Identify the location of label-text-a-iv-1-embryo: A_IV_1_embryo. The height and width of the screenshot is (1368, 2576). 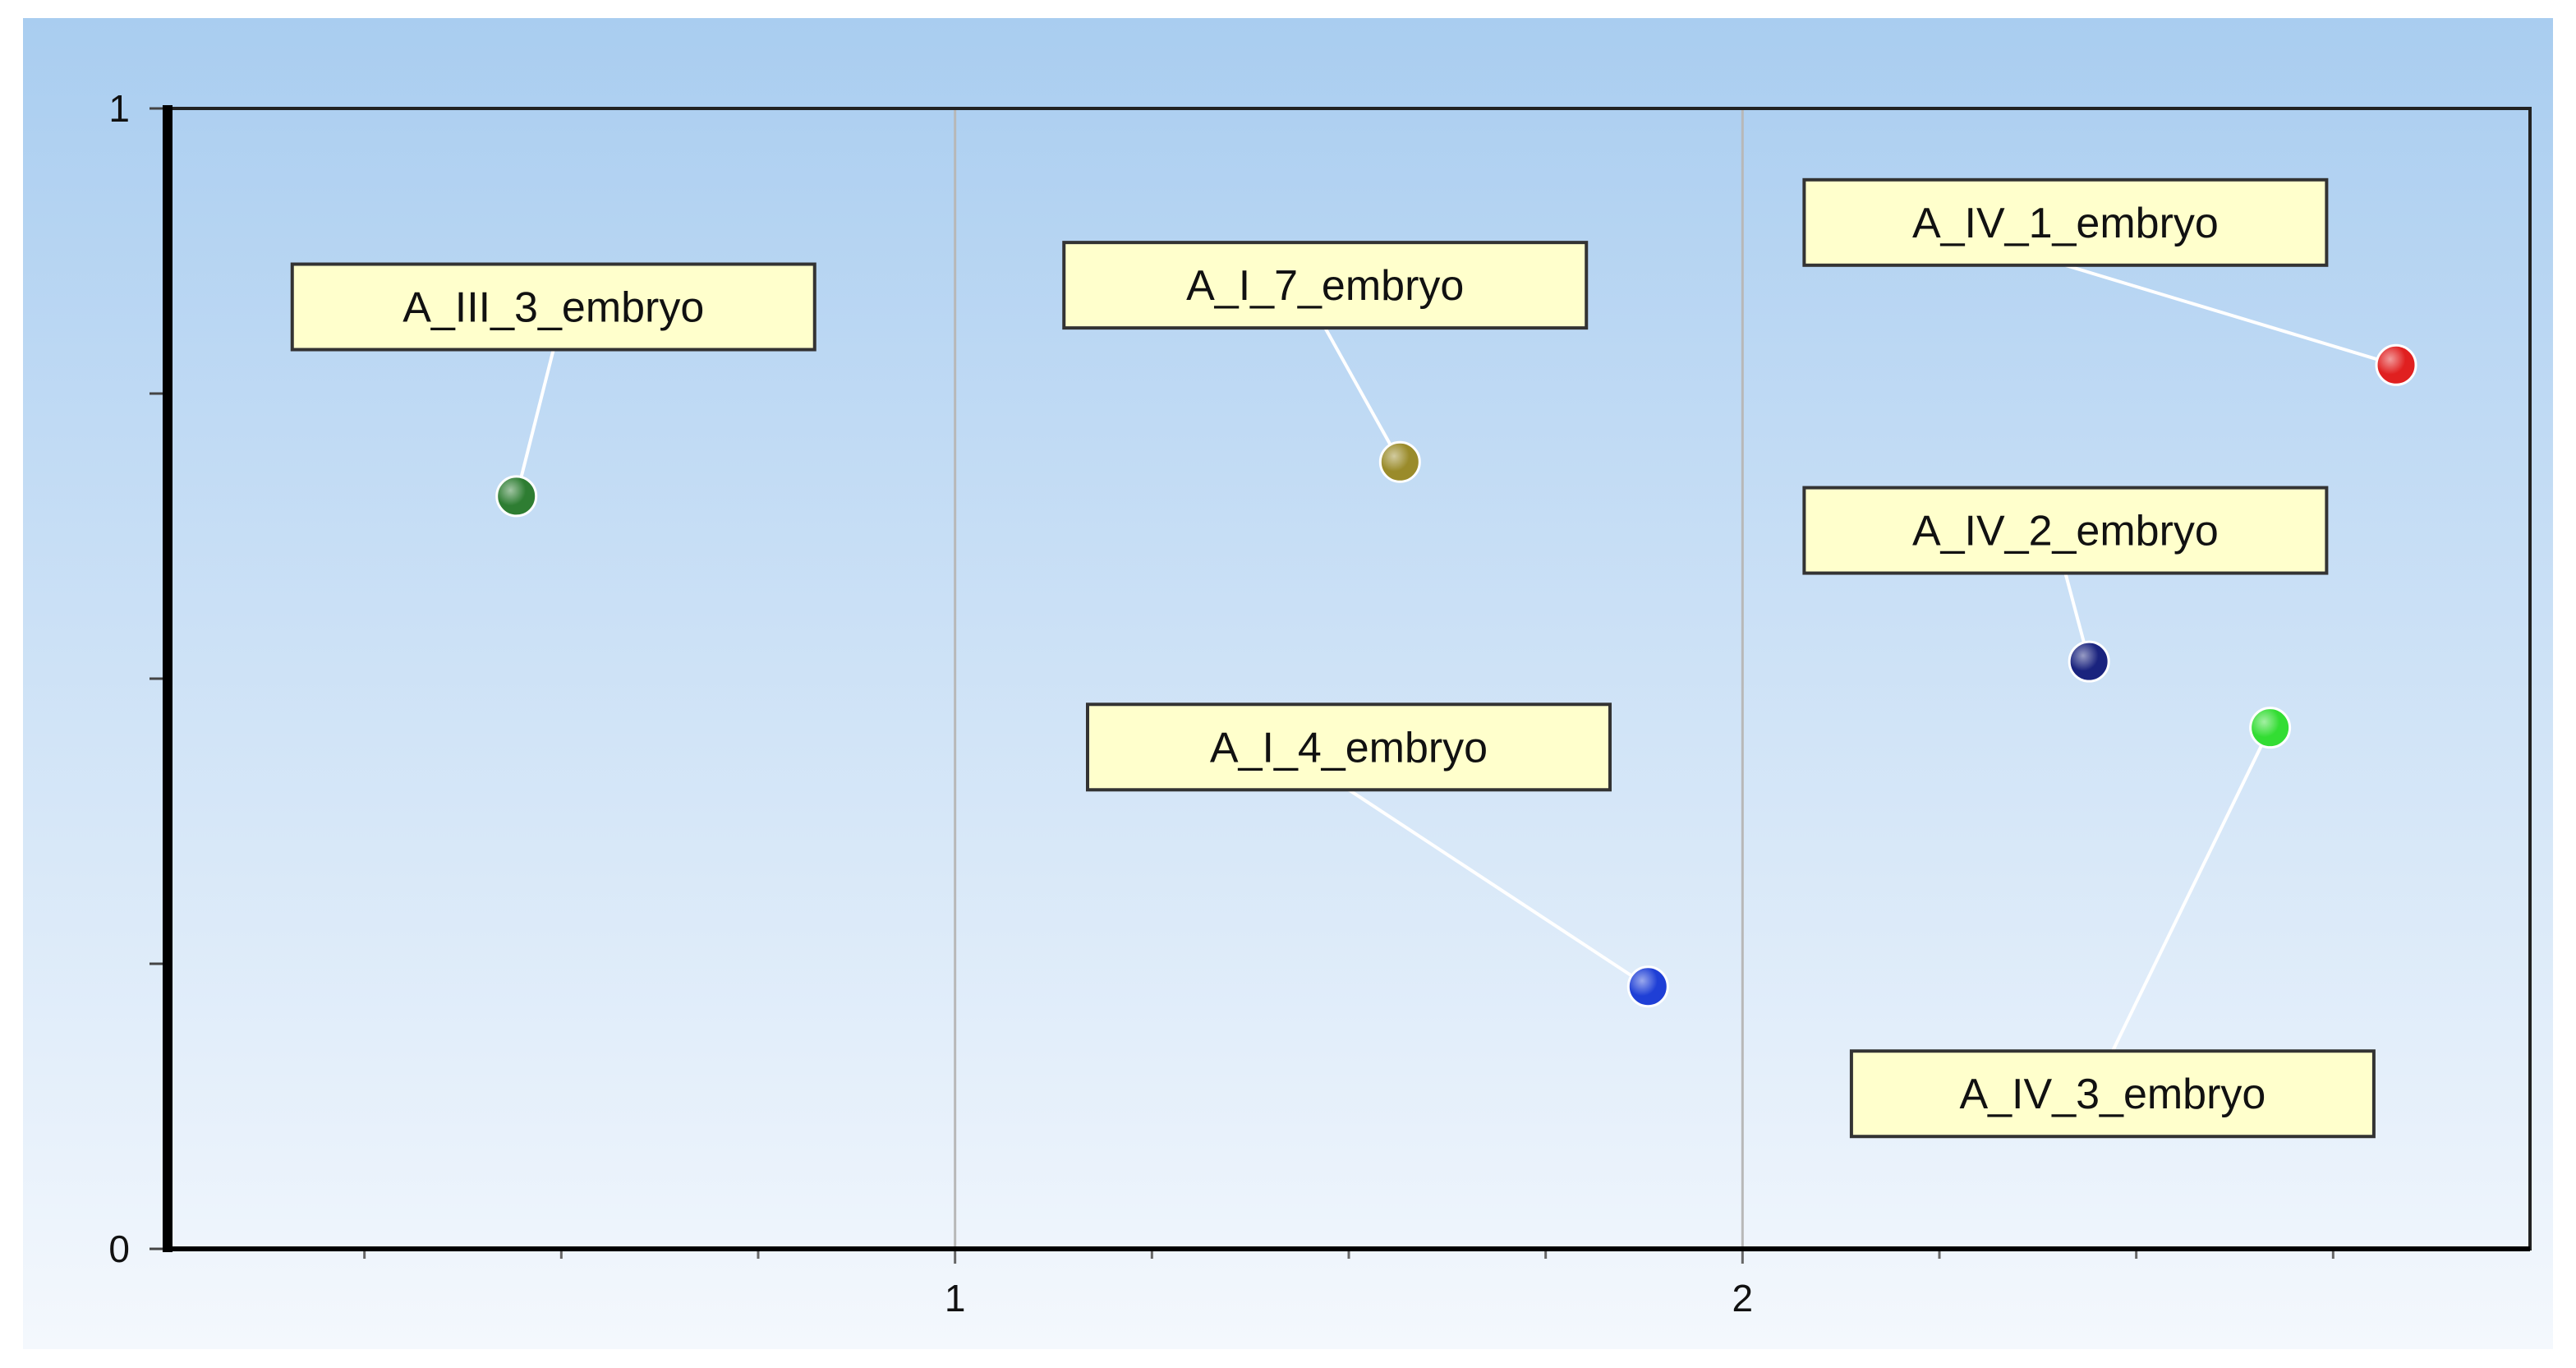
(2065, 224).